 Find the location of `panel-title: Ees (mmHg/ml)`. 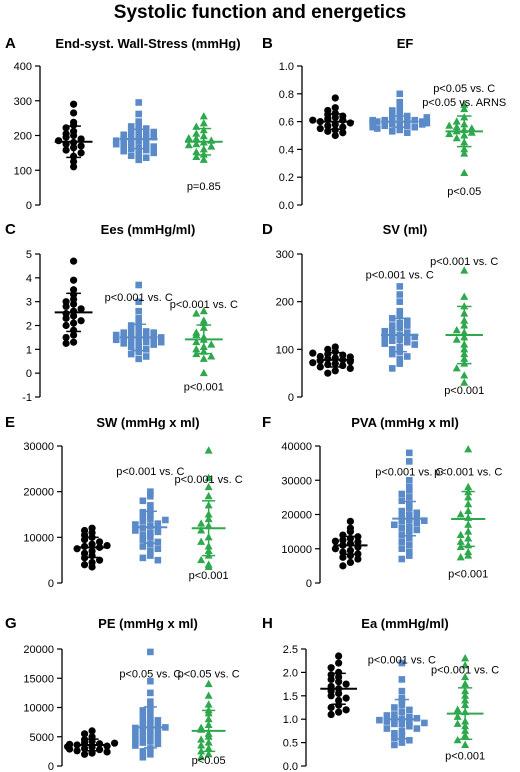

panel-title: Ees (mmHg/ml) is located at coordinates (148, 229).